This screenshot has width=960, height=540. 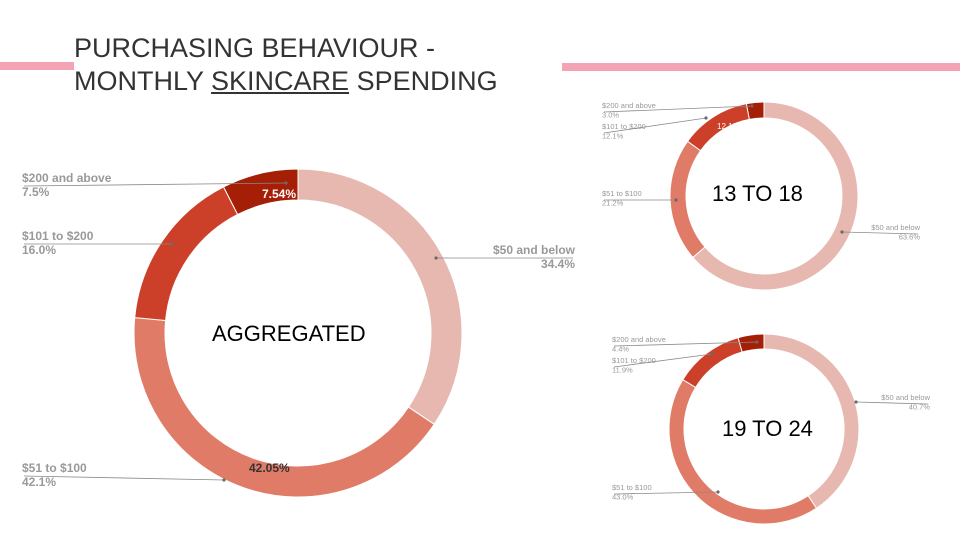 I want to click on slice-value-s51-chart-1: 42.1%, so click(x=39, y=482).